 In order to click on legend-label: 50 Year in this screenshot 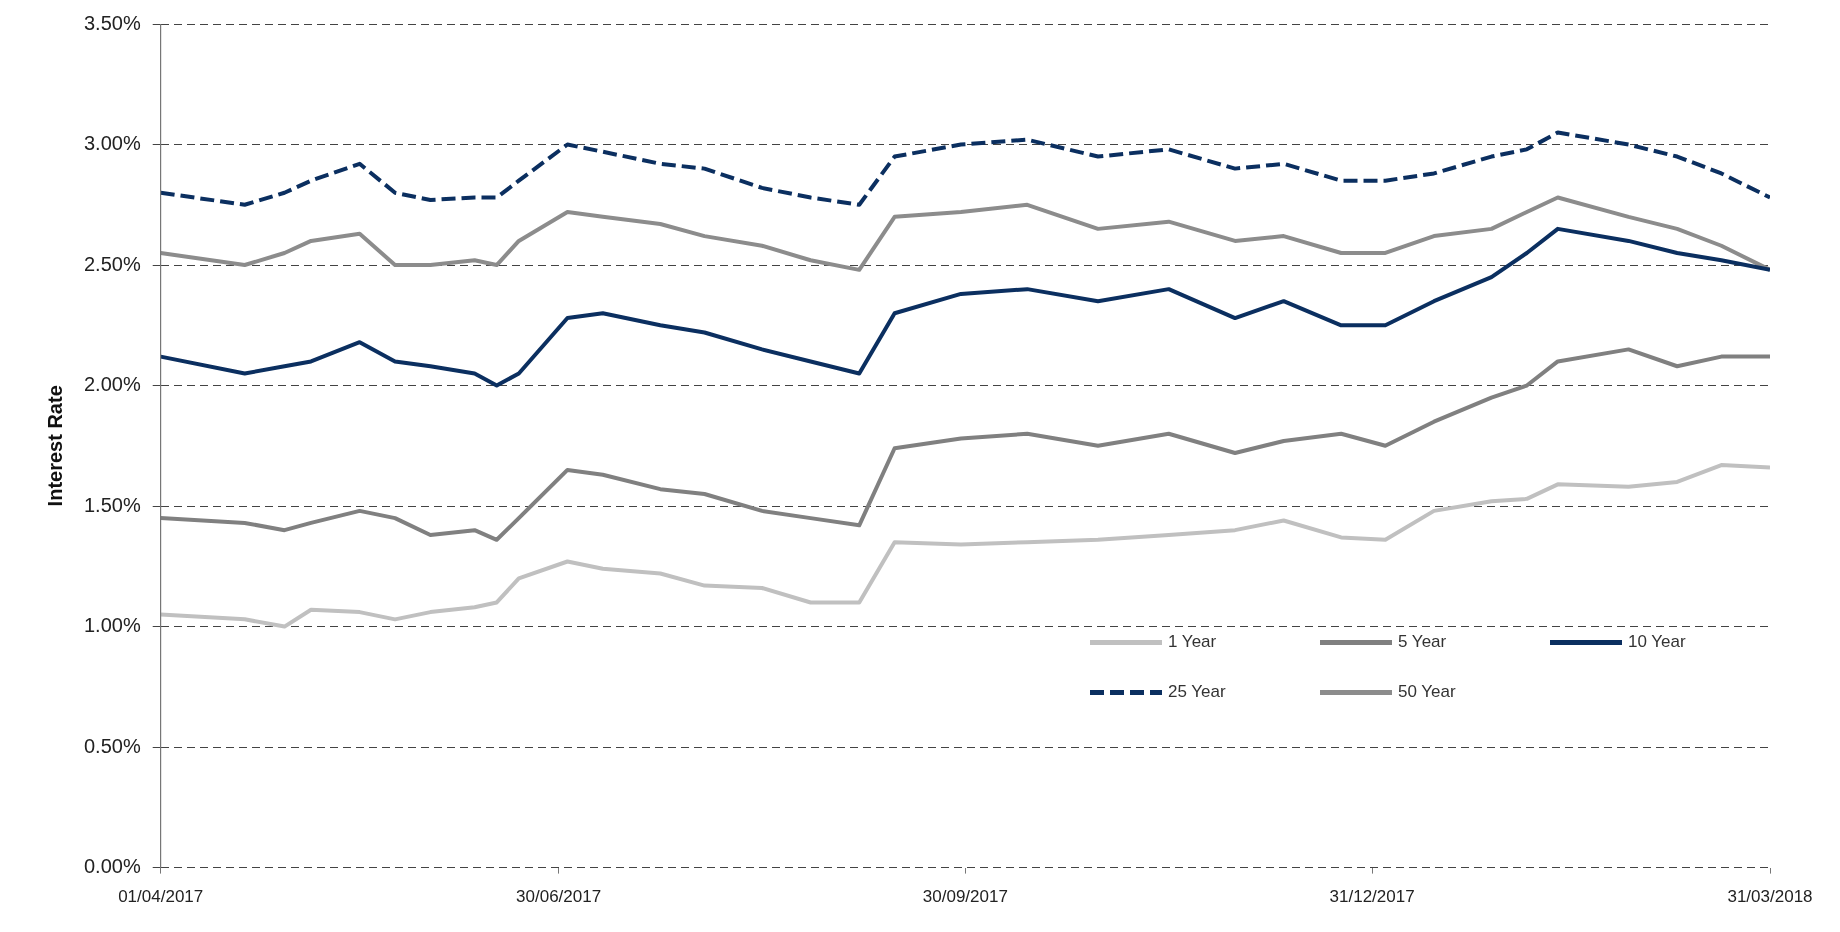, I will do `click(1427, 692)`.